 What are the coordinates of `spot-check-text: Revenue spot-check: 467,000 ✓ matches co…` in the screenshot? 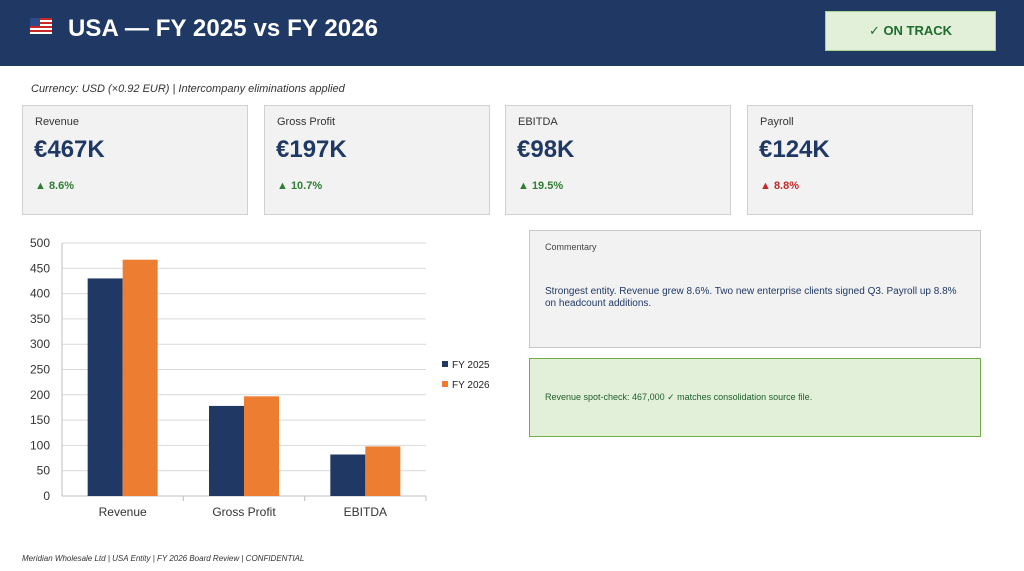 It's located at (679, 397).